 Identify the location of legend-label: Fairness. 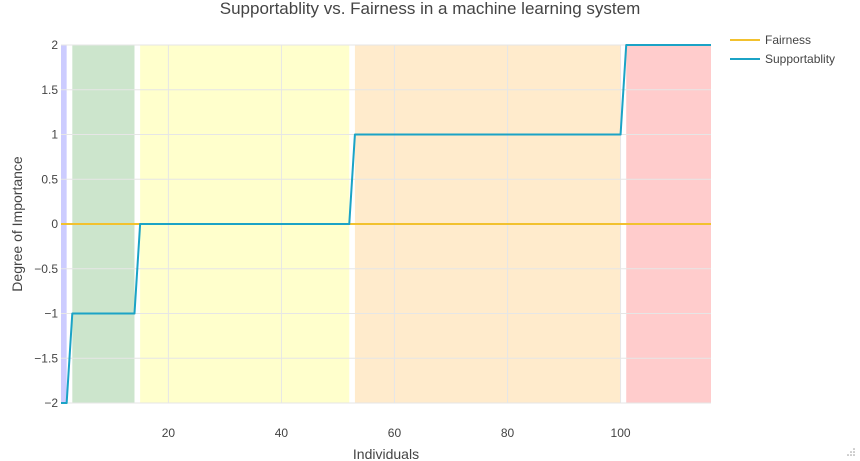
(788, 40).